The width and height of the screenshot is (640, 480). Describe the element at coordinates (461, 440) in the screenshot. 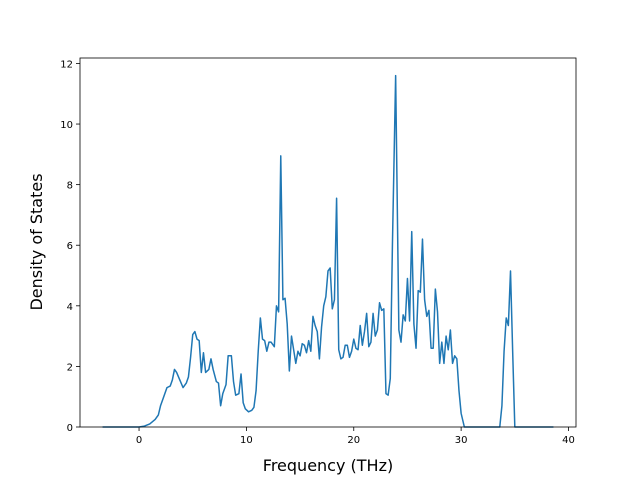

I see `x-tick-label: 30` at that location.